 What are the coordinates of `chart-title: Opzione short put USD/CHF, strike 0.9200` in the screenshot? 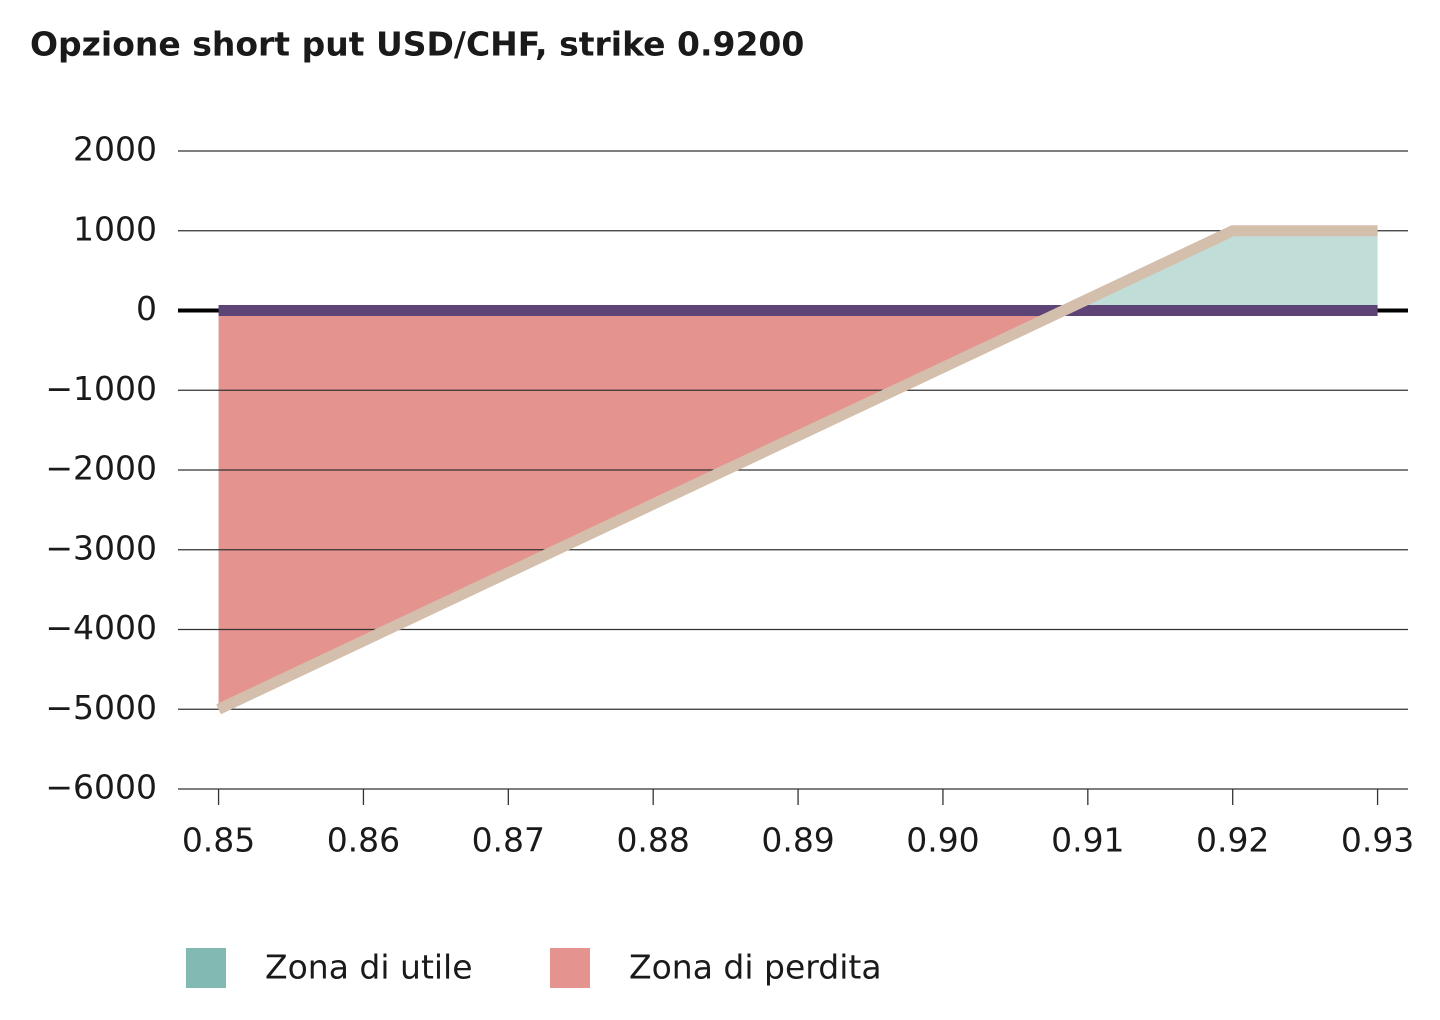 It's located at (417, 44).